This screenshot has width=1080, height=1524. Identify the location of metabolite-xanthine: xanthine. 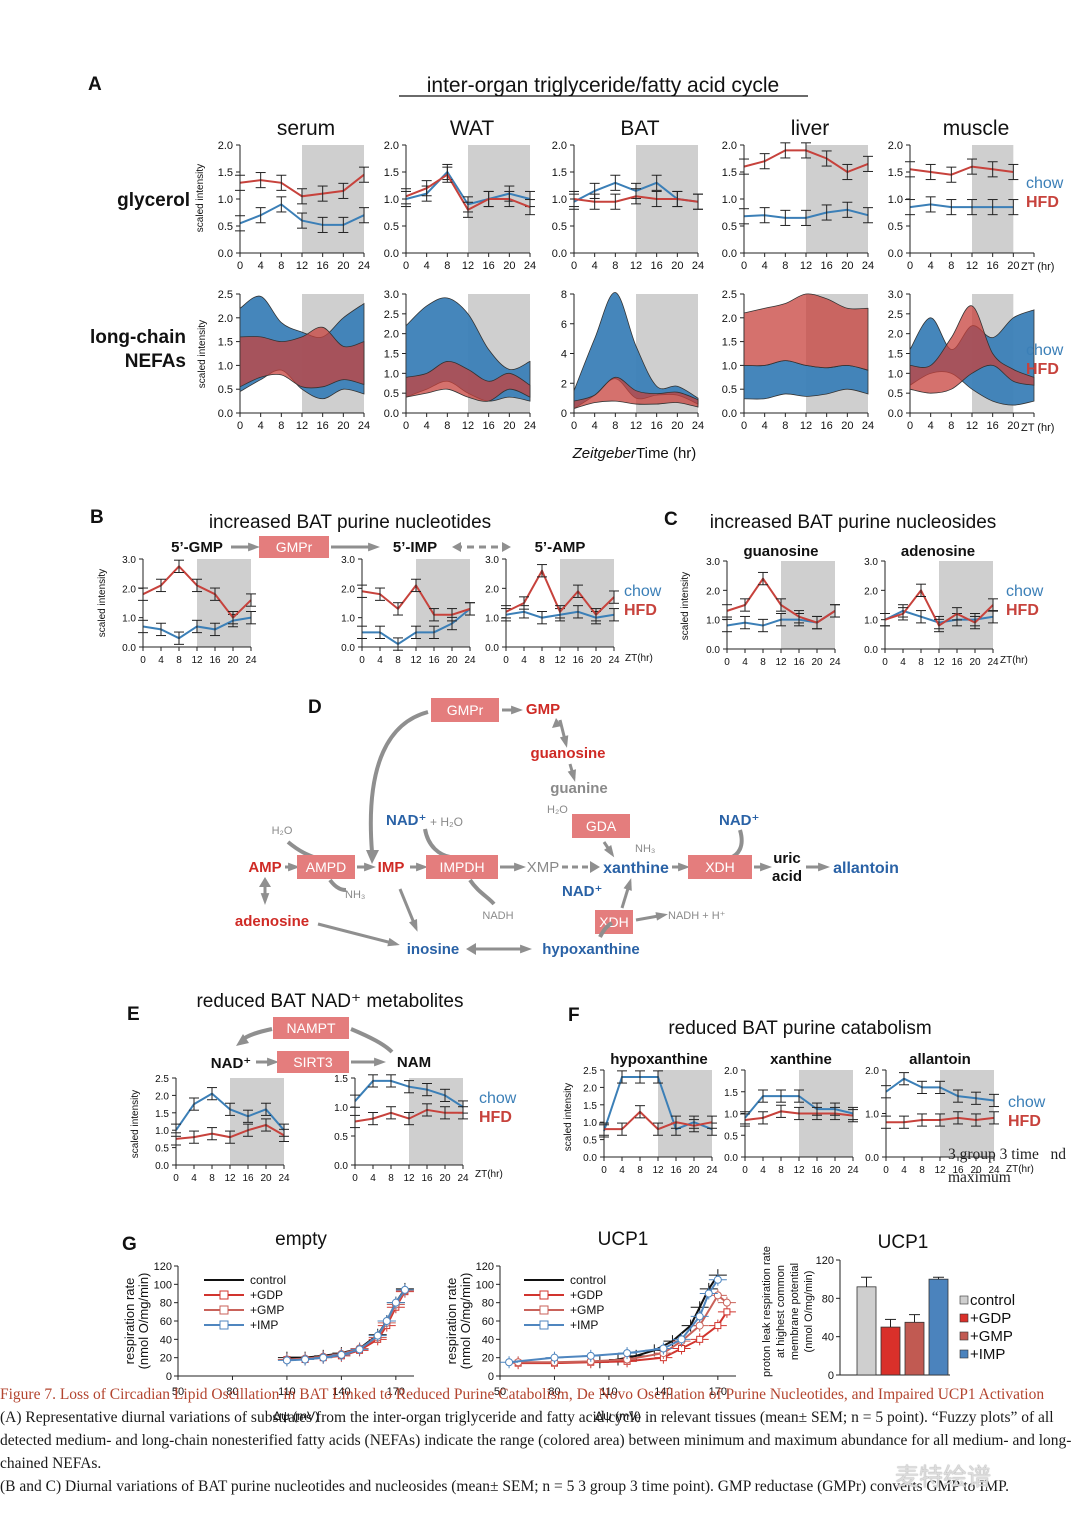
(636, 868).